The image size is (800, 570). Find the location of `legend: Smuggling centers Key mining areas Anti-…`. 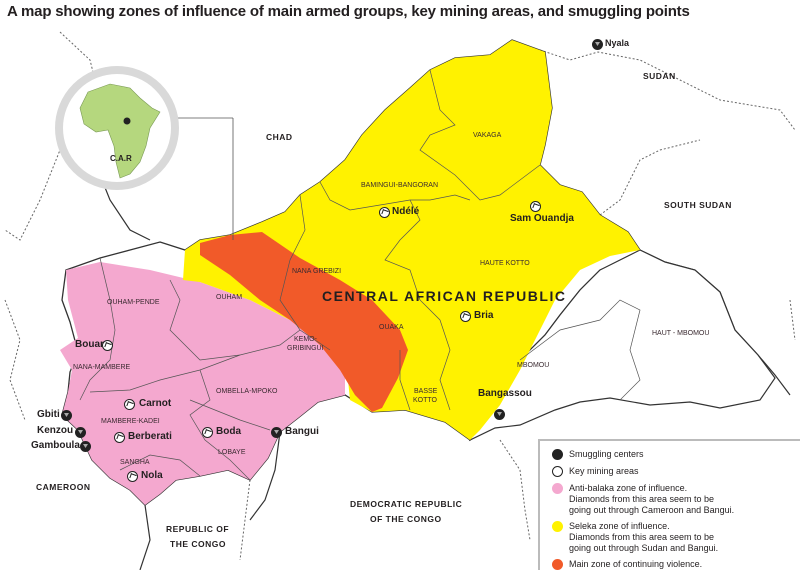

legend: Smuggling centers Key mining areas Anti-… is located at coordinates (669, 504).